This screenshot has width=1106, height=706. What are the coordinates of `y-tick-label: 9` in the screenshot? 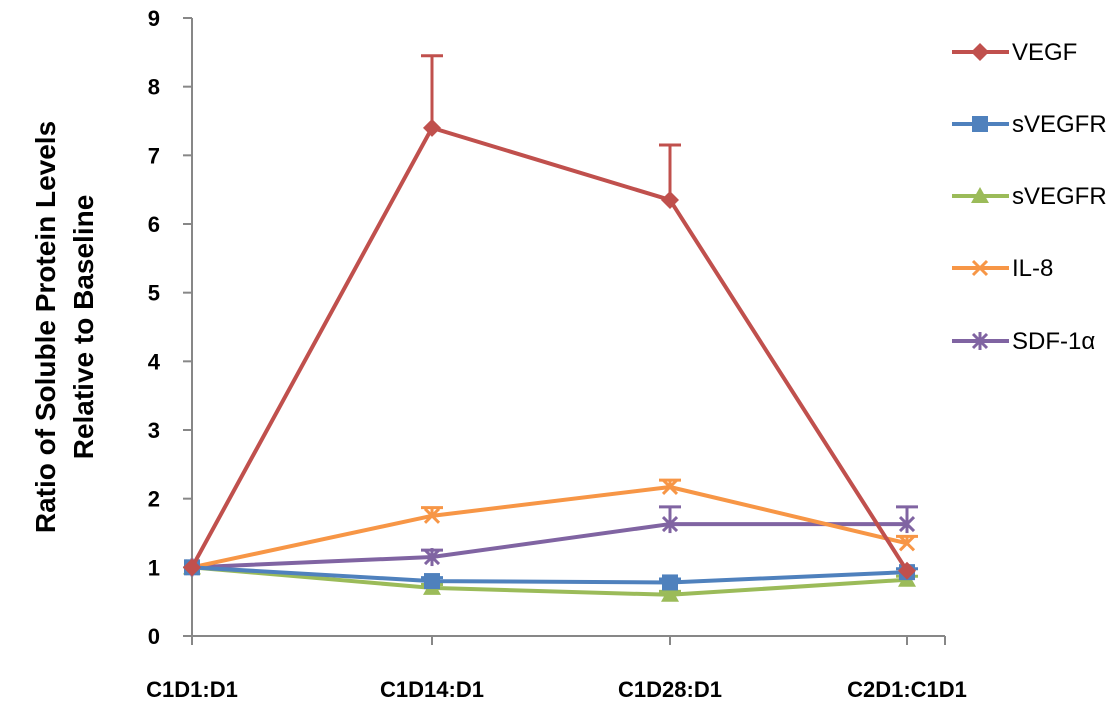 It's located at (154, 18).